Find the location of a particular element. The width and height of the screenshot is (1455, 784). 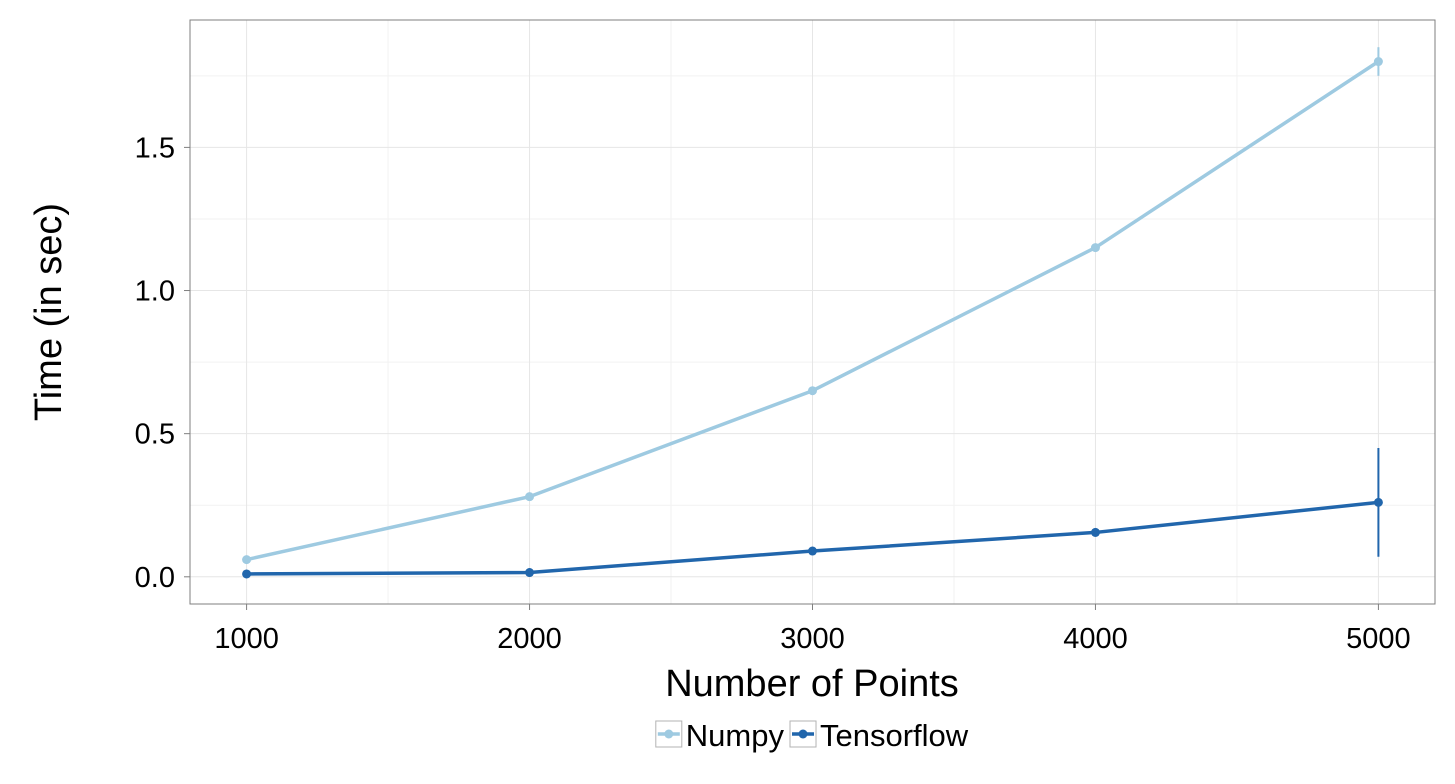

series-tensorflow is located at coordinates (812, 513).